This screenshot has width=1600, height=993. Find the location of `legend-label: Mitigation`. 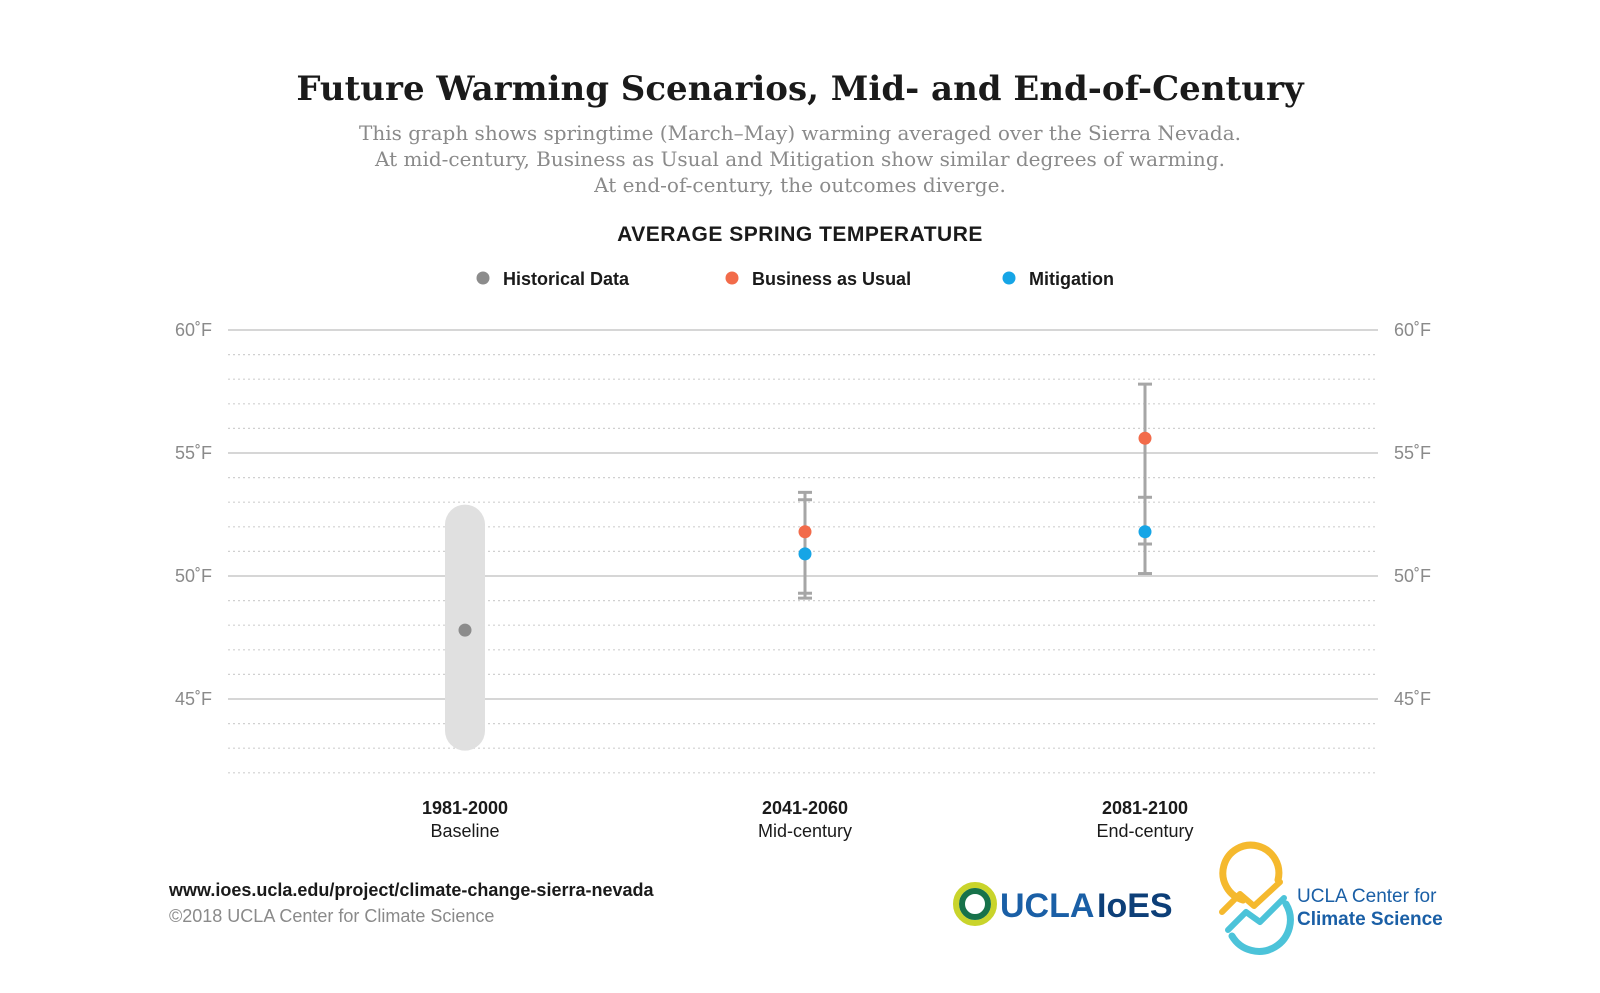

legend-label: Mitigation is located at coordinates (1071, 279).